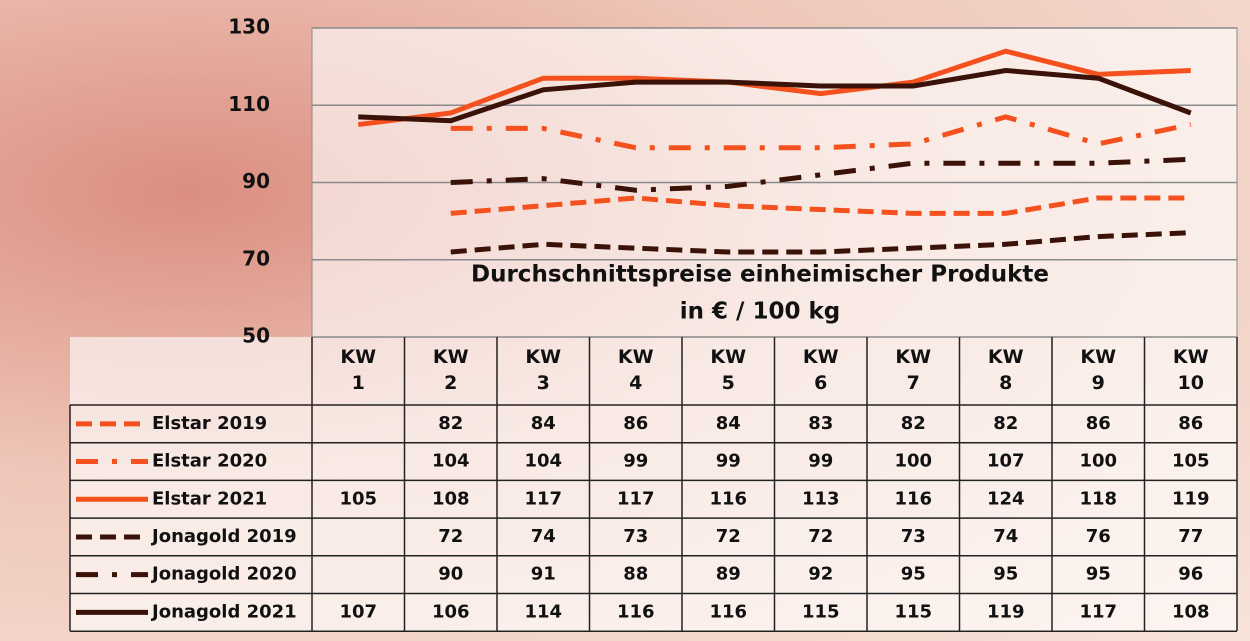  Describe the element at coordinates (249, 104) in the screenshot. I see `y-tick-label: 110` at that location.